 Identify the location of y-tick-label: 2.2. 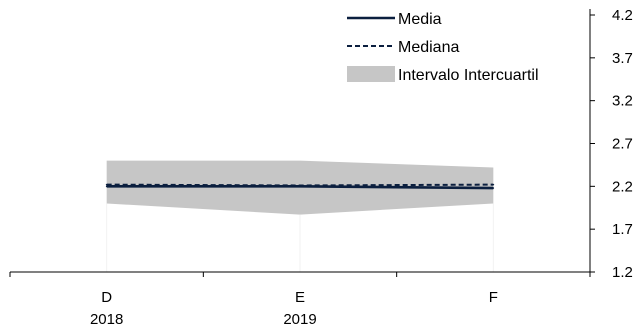
(622, 186).